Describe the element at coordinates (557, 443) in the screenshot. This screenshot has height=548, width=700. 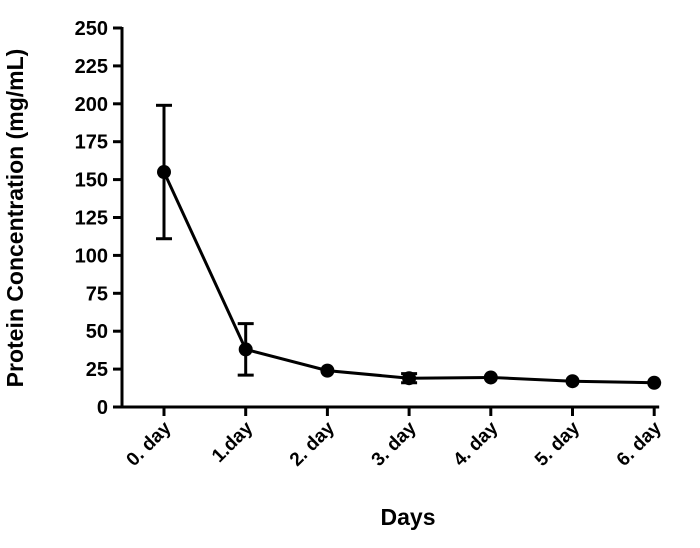
I see `x-tick-label: 5. day` at that location.